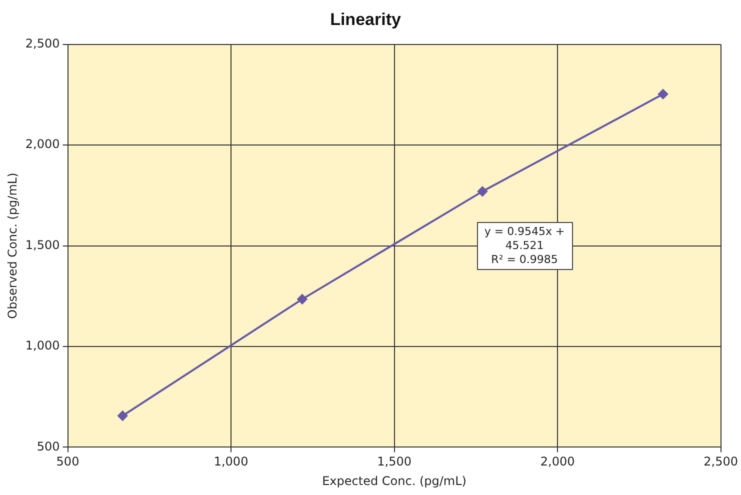 This screenshot has width=741, height=495. What do you see at coordinates (394, 481) in the screenshot?
I see `x-axis-title: Expected Conc. (pg/mL)` at bounding box center [394, 481].